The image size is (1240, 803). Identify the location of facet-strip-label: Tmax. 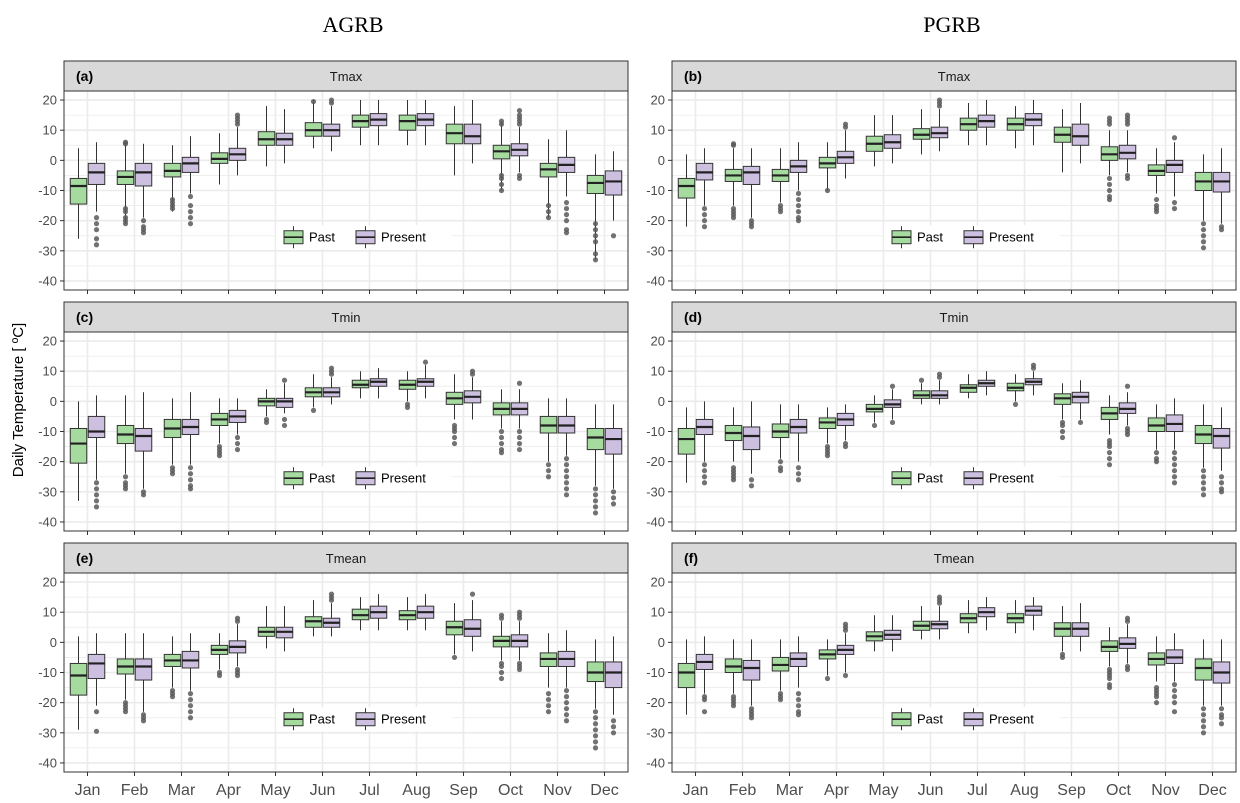
(346, 76).